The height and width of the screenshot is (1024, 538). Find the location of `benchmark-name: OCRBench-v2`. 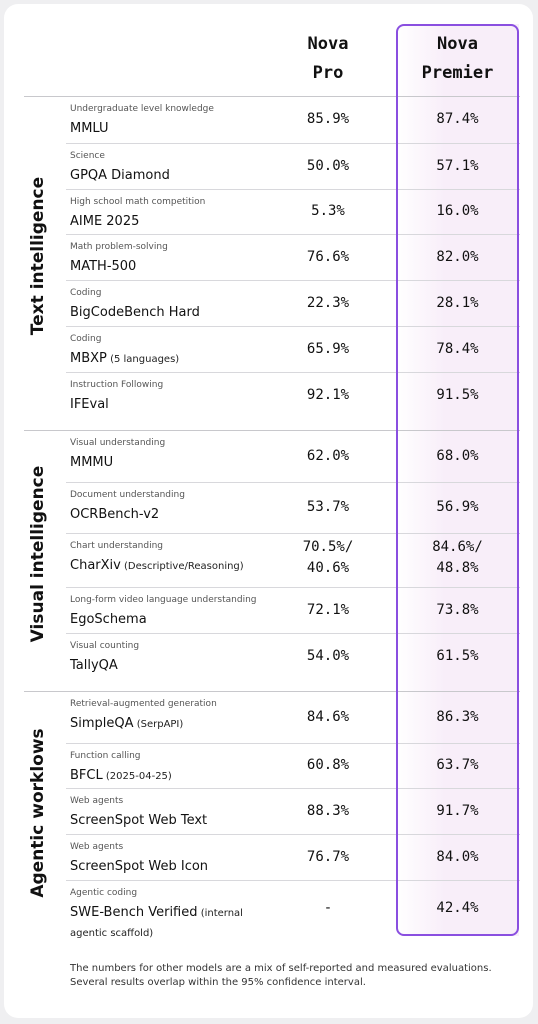

benchmark-name: OCRBench-v2 is located at coordinates (114, 514).